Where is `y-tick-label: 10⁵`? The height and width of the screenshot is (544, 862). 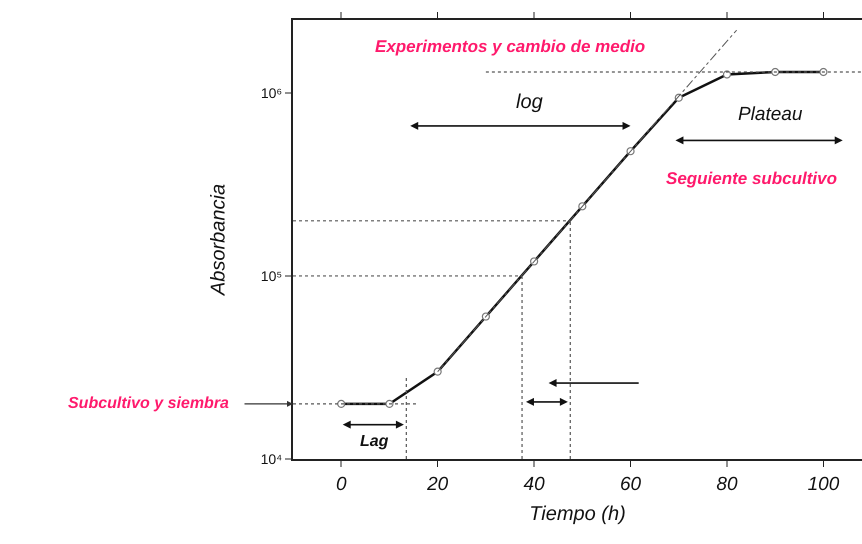
y-tick-label: 10⁵ is located at coordinates (271, 276).